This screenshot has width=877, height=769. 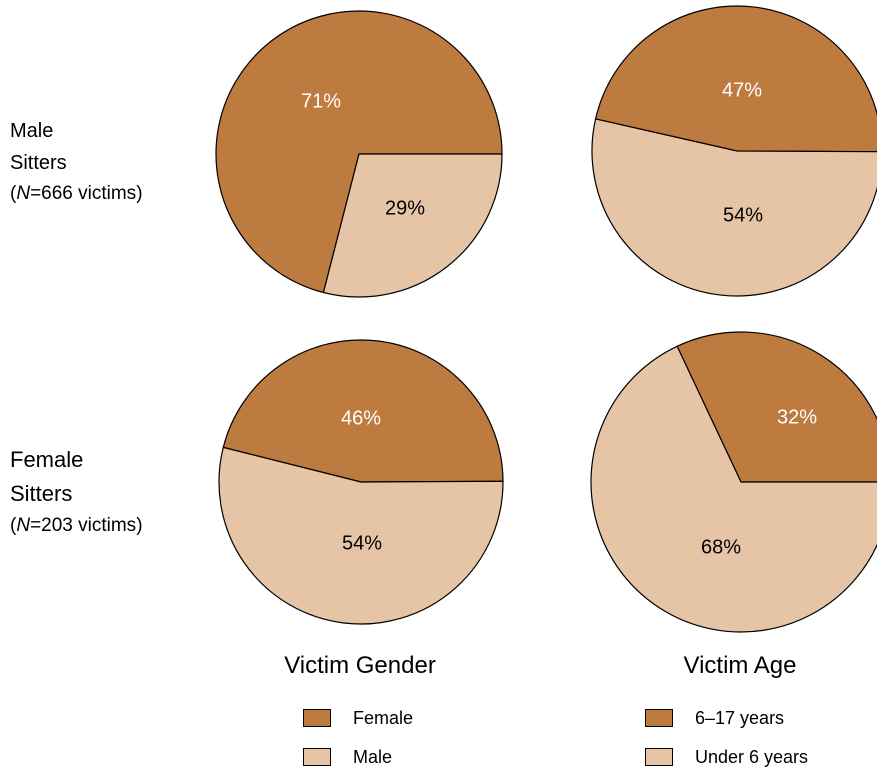 I want to click on pie-data-label: 32%, so click(x=797, y=417).